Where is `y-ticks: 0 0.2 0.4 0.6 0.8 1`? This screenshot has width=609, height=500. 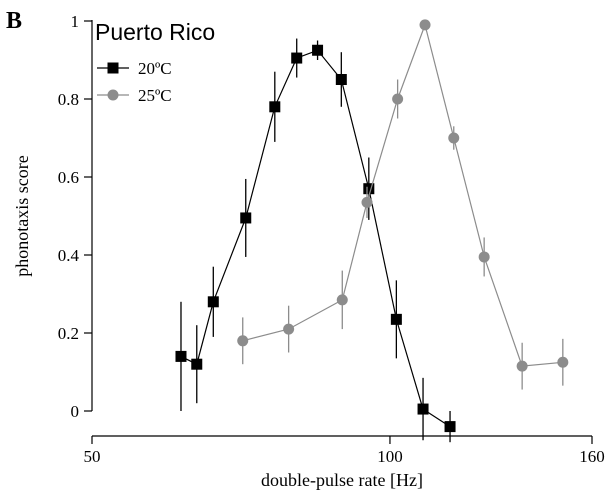 y-ticks: 0 0.2 0.4 0.6 0.8 1 is located at coordinates (75, 216).